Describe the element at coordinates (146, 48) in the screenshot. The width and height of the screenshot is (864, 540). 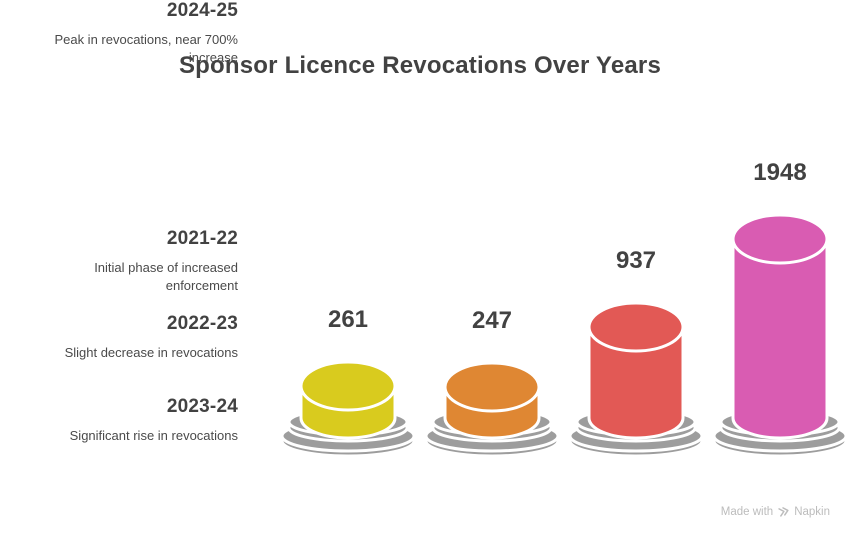
I see `year-description: Peak in revocations, near 700% increase` at that location.